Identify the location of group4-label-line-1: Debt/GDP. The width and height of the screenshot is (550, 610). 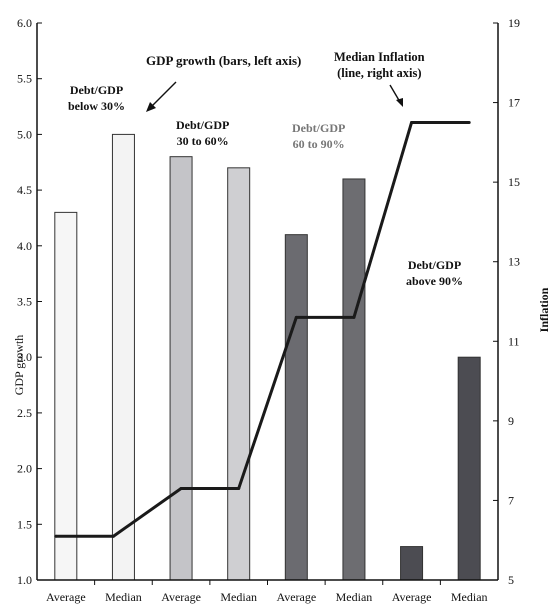
(434, 265).